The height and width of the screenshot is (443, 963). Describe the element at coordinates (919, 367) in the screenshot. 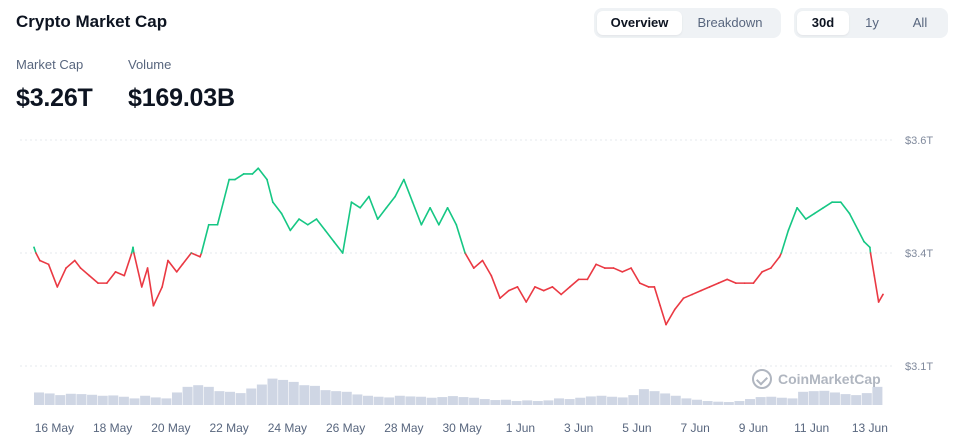

I see `y-tick-label-2: $3.1T` at that location.